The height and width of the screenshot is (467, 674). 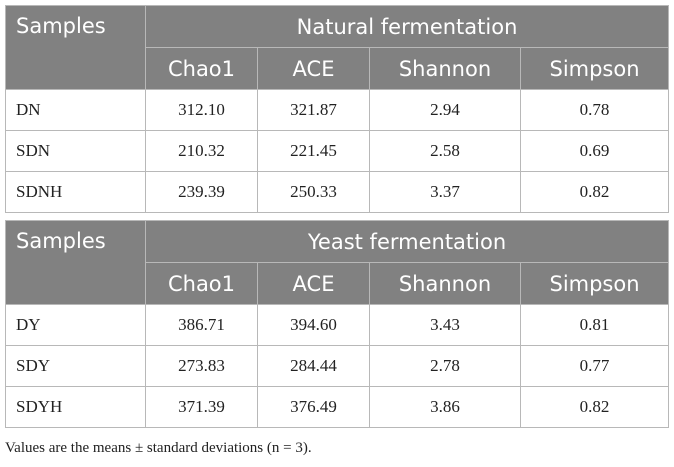 I want to click on table-row: SDYH 371.39 376.49 3.86 0.82, so click(x=337, y=407).